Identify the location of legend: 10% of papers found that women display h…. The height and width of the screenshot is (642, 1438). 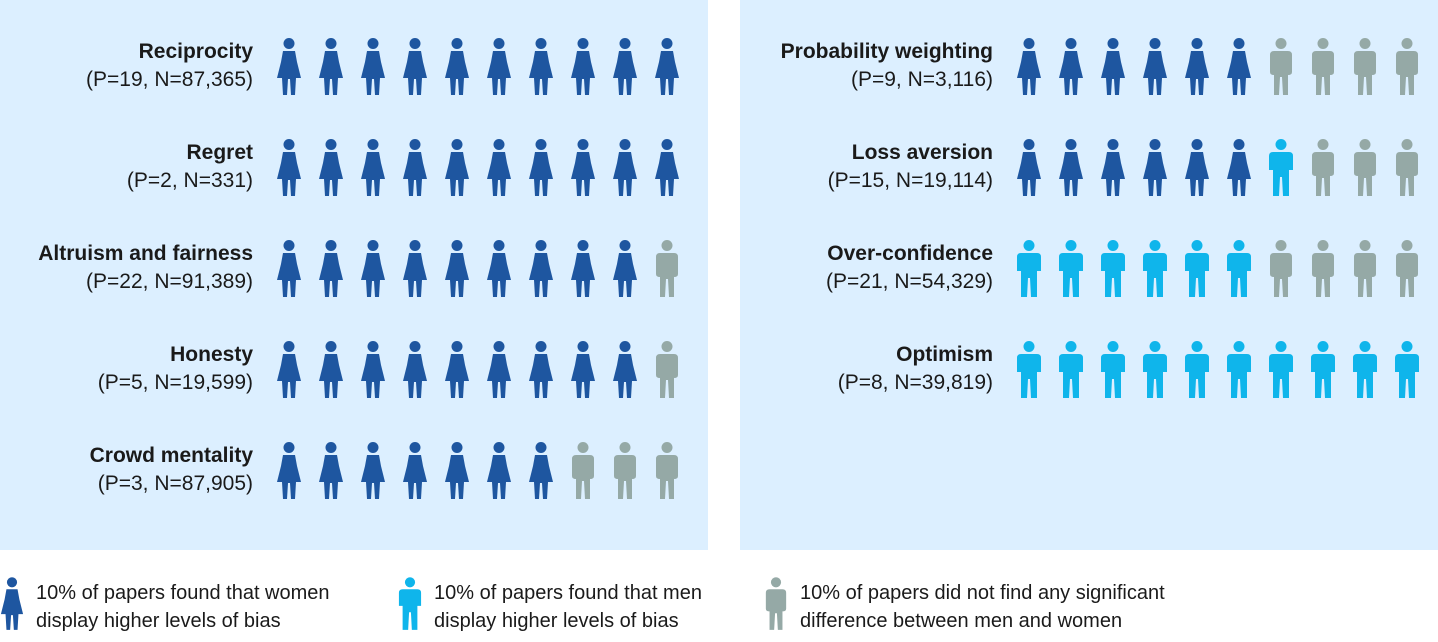
(719, 607).